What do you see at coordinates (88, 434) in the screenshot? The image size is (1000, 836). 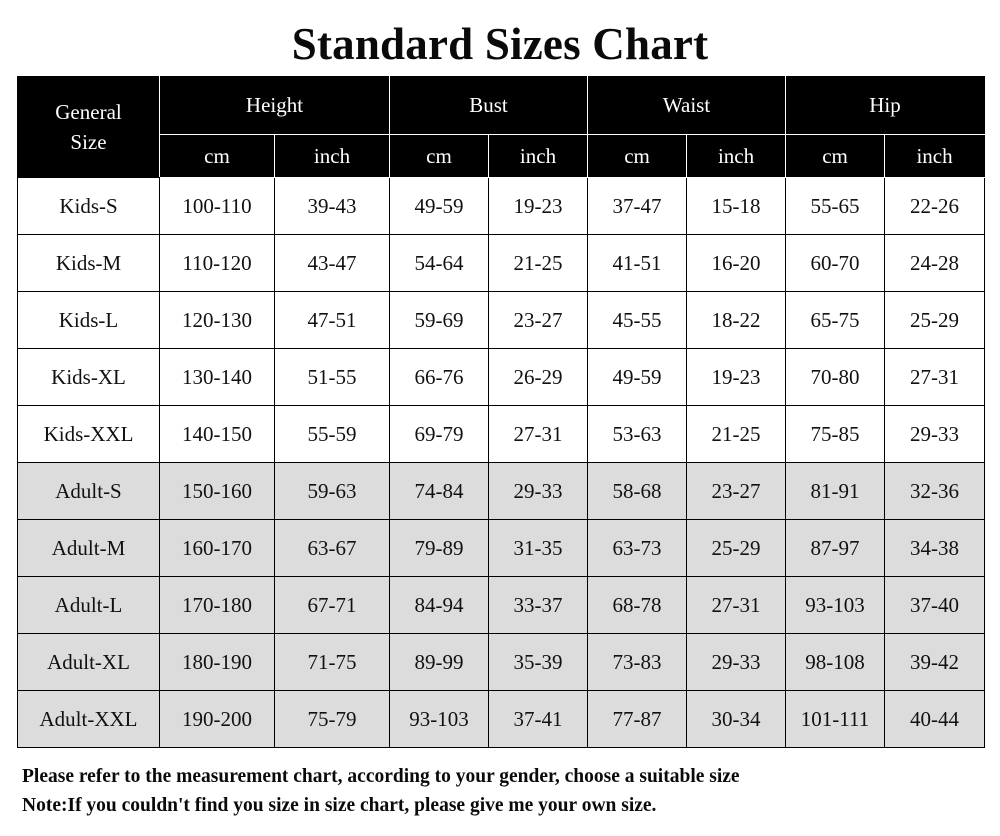 I see `size-label-cell: Kids-XXL` at bounding box center [88, 434].